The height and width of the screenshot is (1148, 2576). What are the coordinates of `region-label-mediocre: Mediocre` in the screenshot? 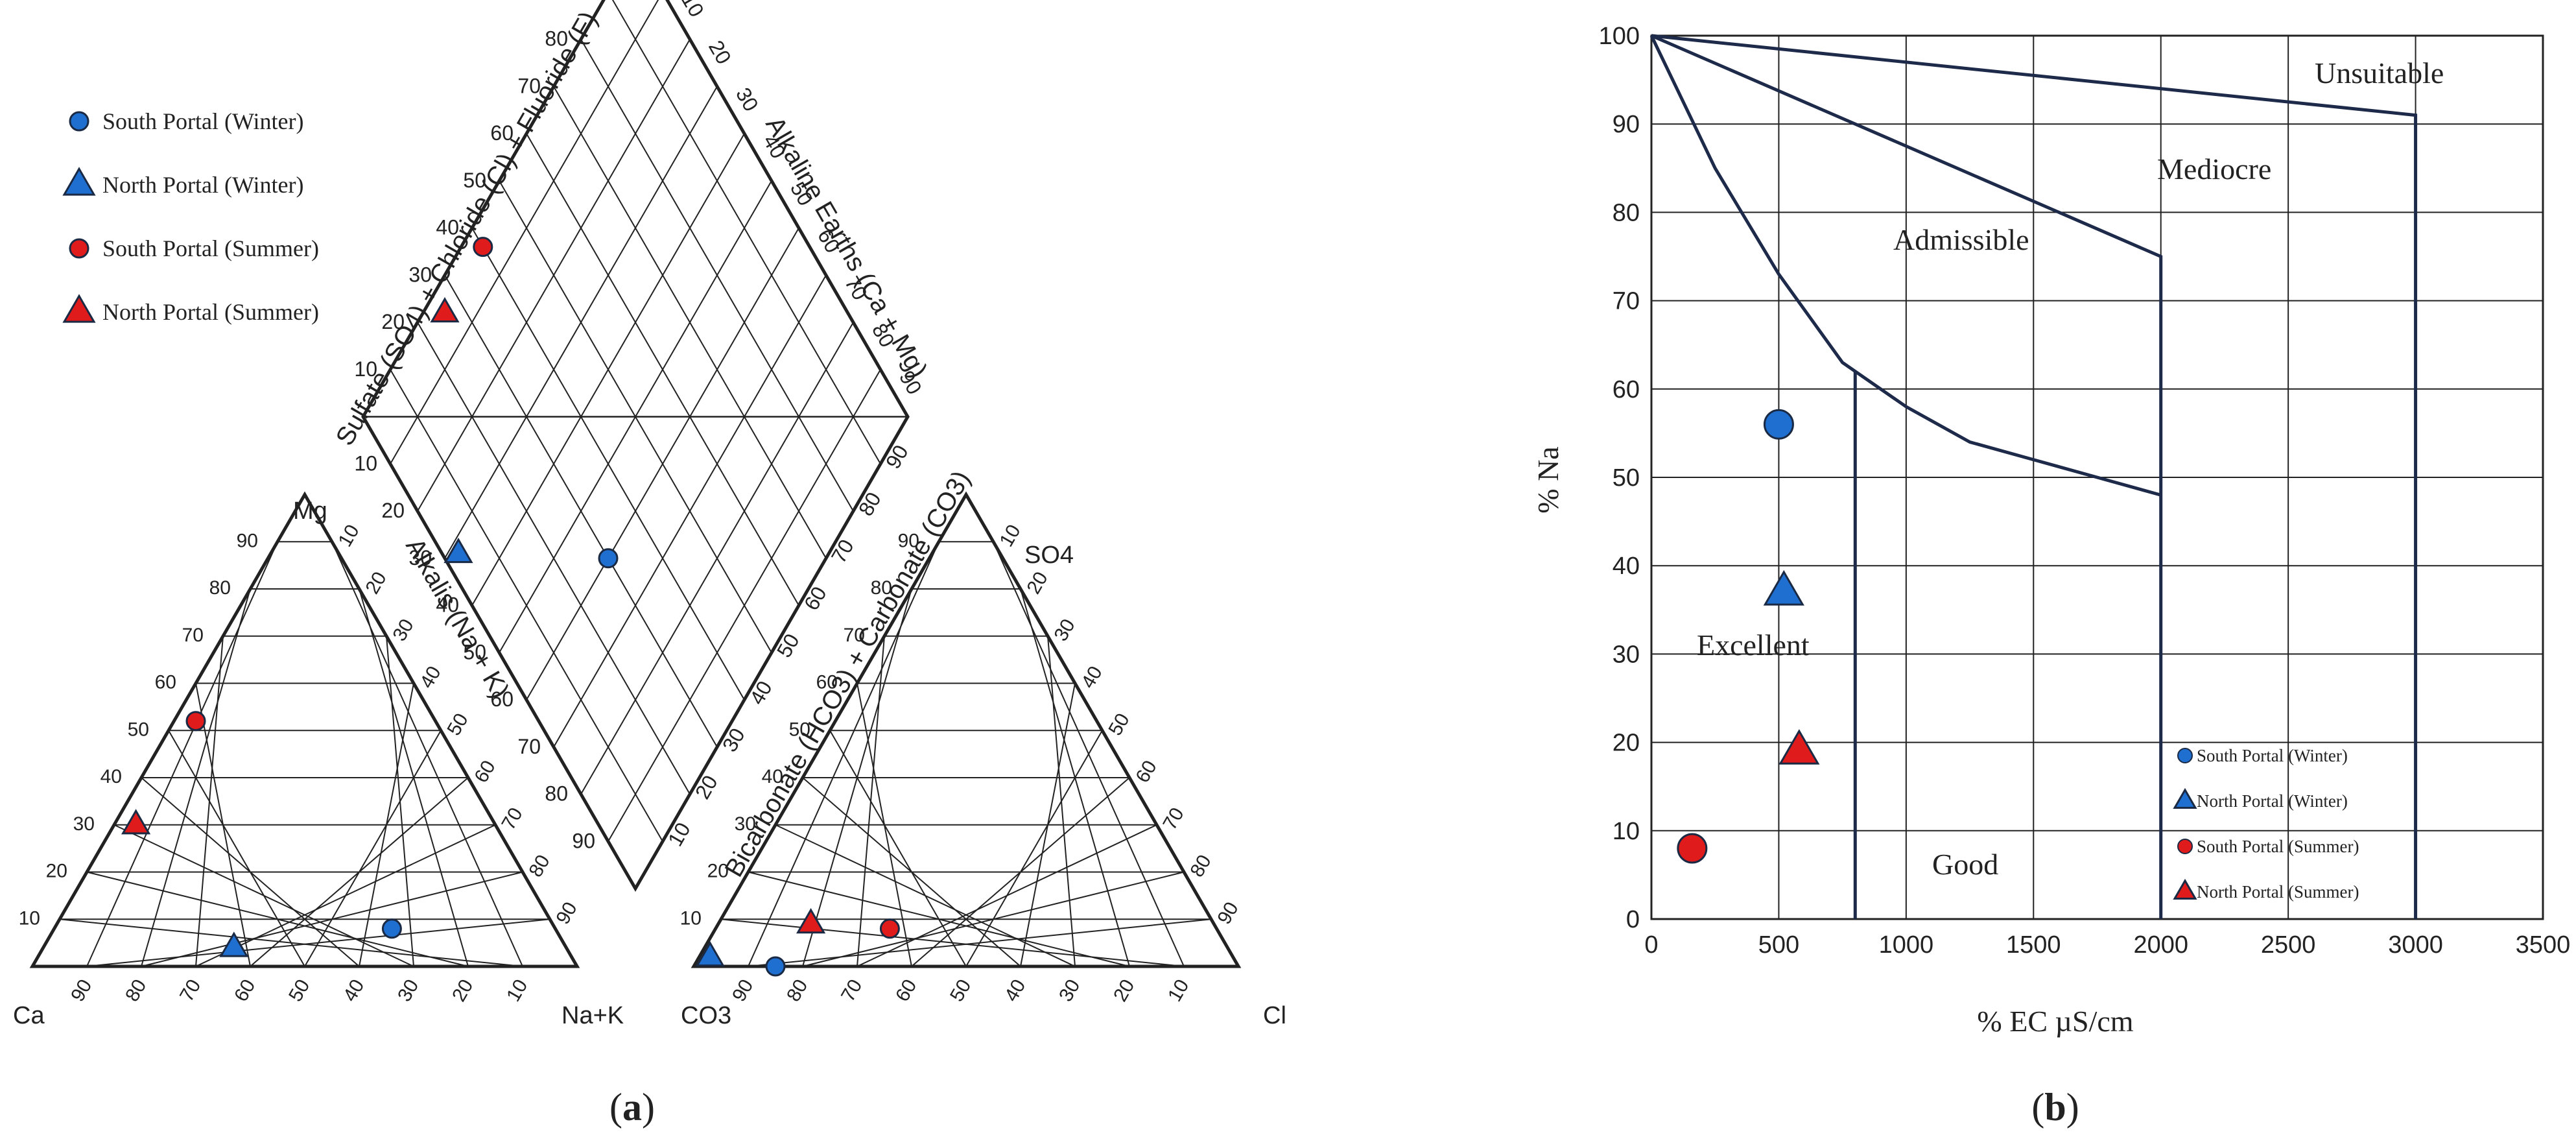 It's located at (2214, 168).